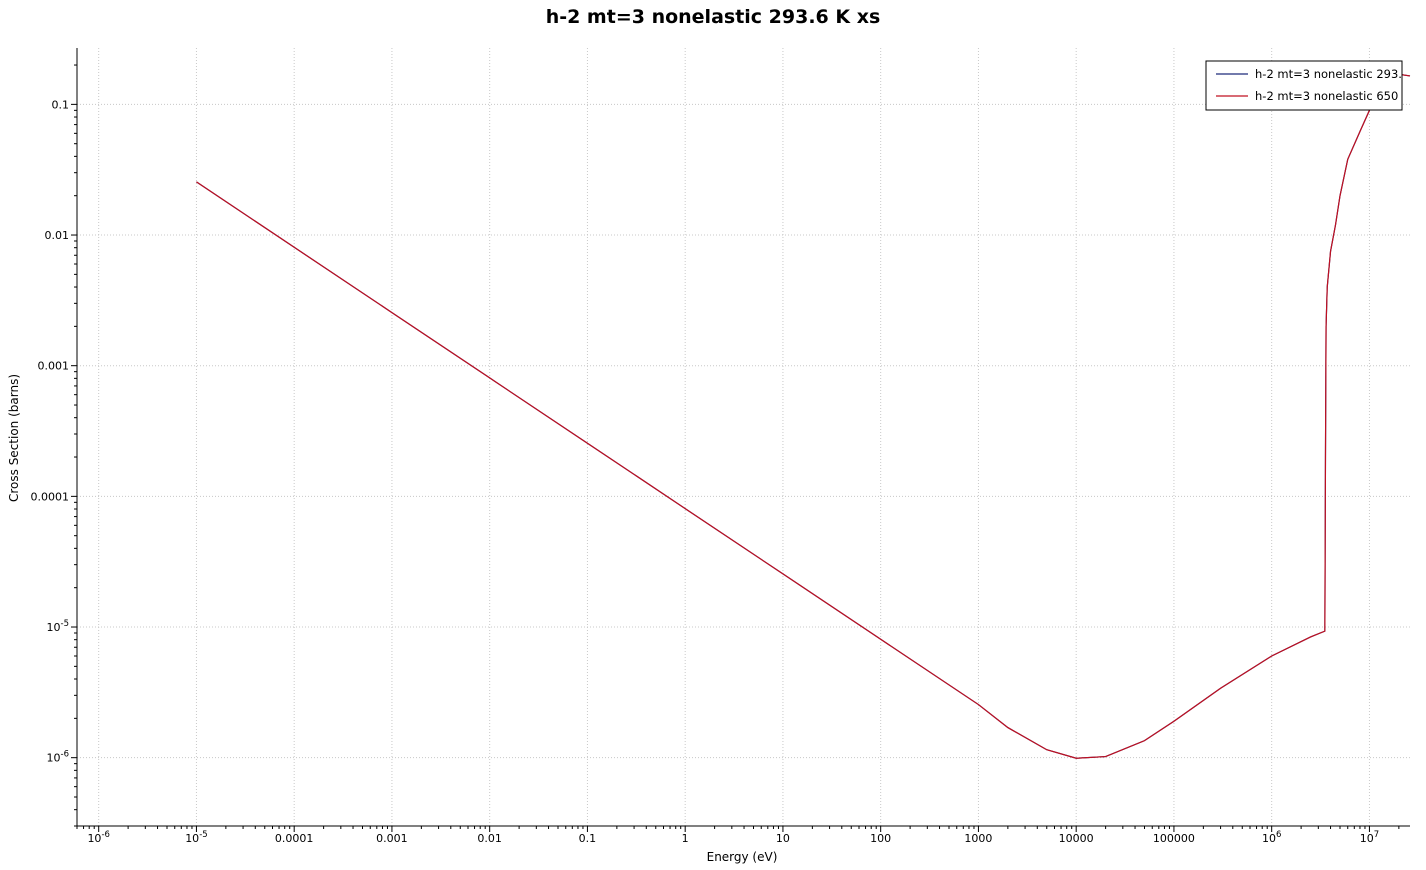 This screenshot has width=1426, height=870. Describe the element at coordinates (783, 838) in the screenshot. I see `x-tick-label-7: 10` at that location.